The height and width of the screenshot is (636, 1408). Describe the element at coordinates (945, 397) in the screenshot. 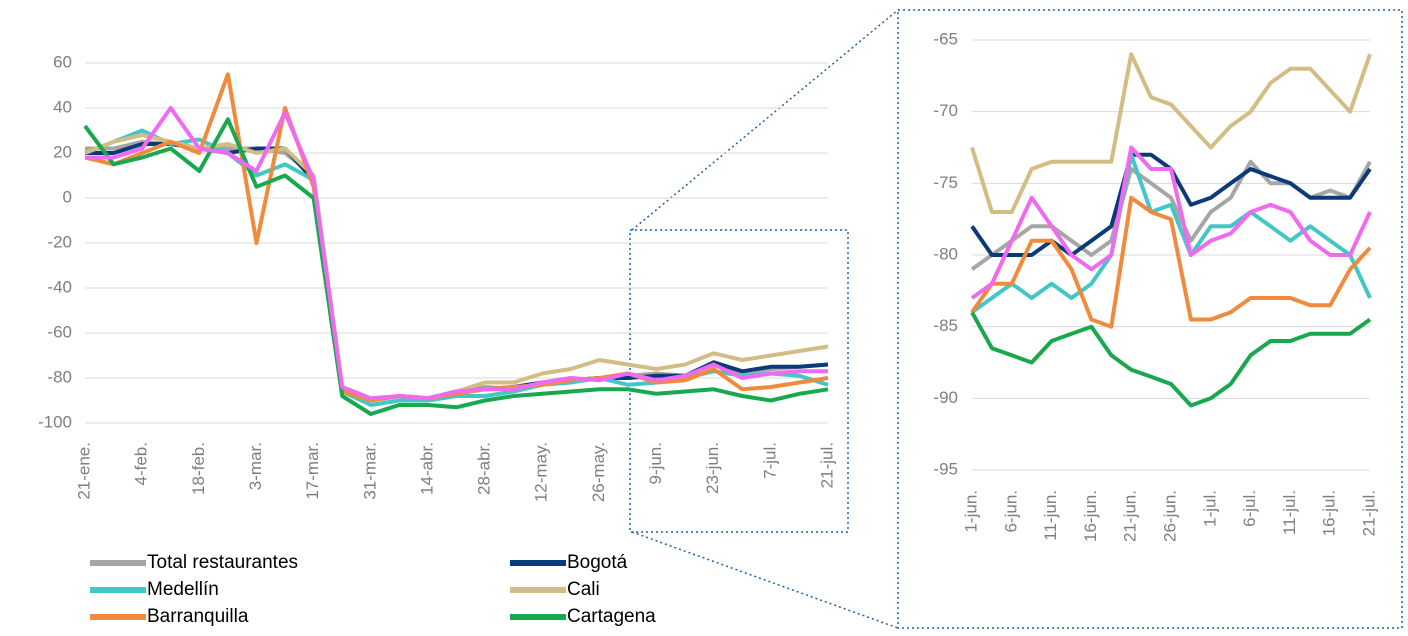

I see `y-tick-label: -90` at that location.